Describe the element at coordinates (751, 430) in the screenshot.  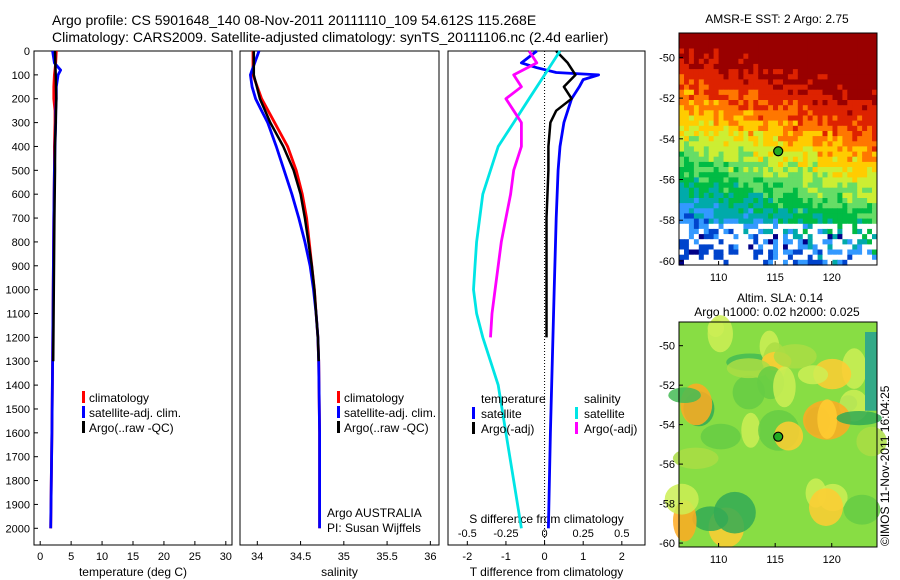
I see `sla-anomaly-blob` at that location.